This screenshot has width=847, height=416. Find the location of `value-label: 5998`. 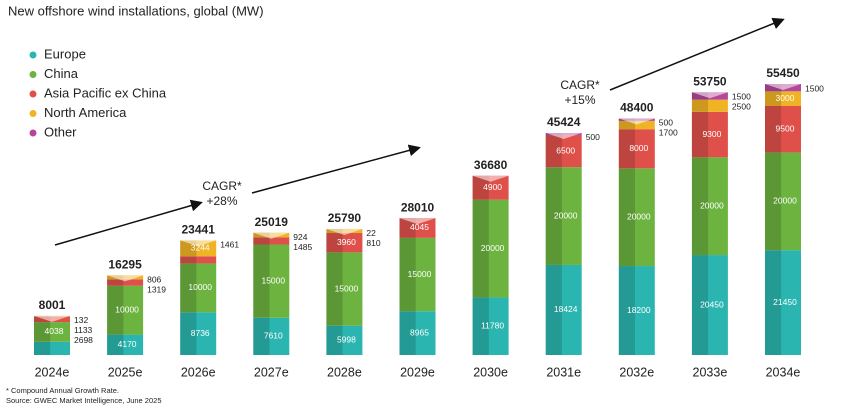

value-label: 5998 is located at coordinates (346, 340).